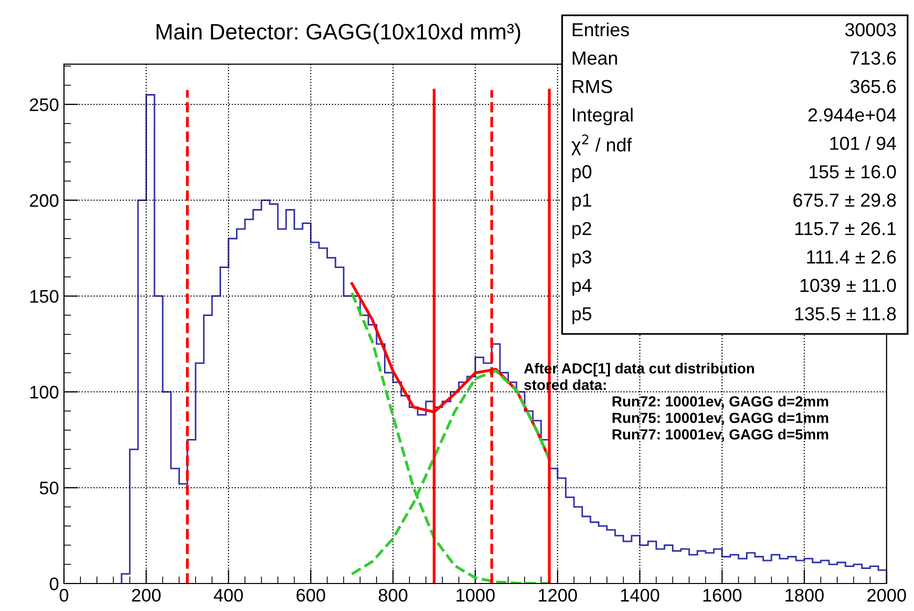 The width and height of the screenshot is (914, 611). What do you see at coordinates (338, 33) in the screenshot?
I see `chart-title: Main Detector: GAGG(10x10xd mm³)` at bounding box center [338, 33].